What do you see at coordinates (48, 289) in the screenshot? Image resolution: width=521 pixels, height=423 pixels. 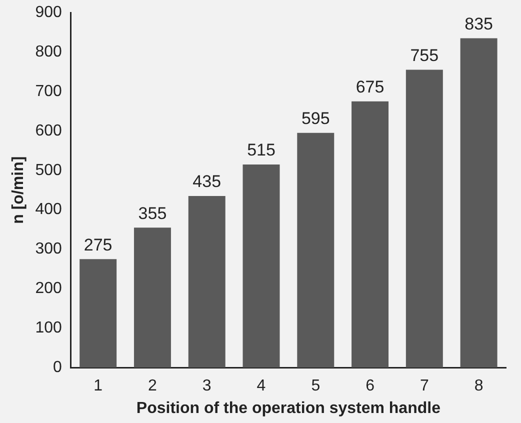 I see `y-tick-label: 200` at bounding box center [48, 289].